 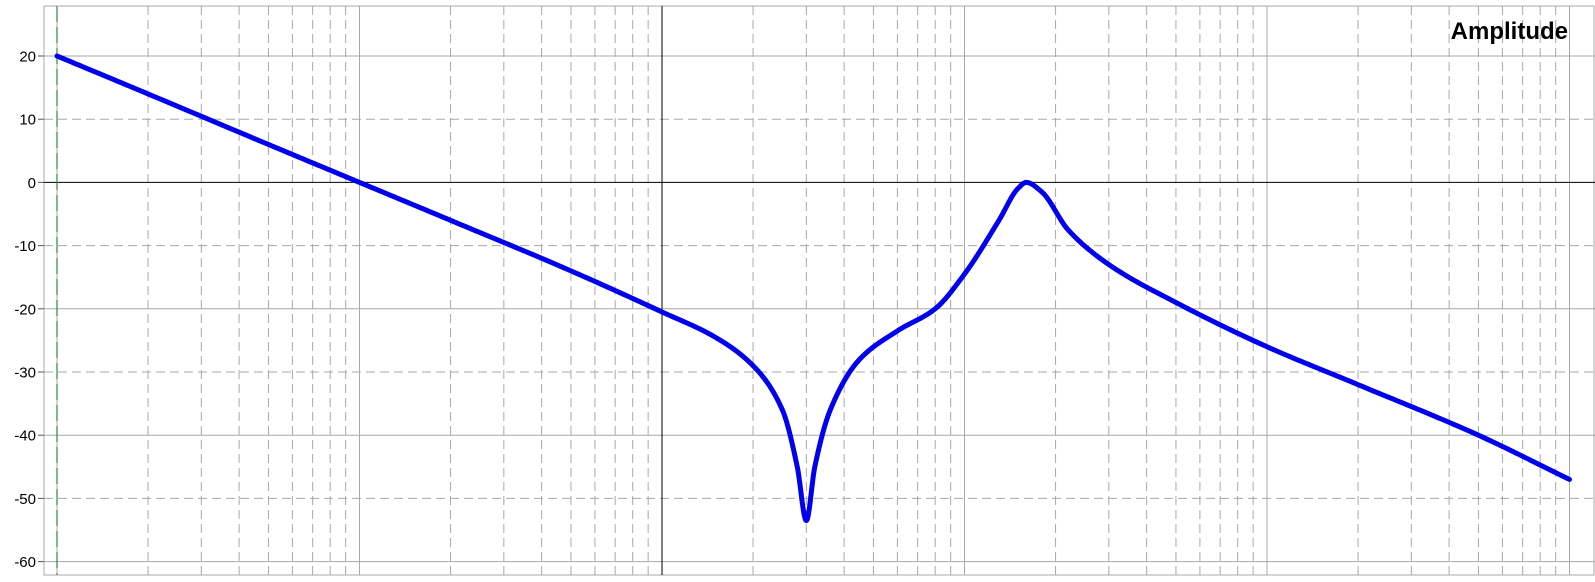 I want to click on y-tick-label: -50, so click(x=25, y=499).